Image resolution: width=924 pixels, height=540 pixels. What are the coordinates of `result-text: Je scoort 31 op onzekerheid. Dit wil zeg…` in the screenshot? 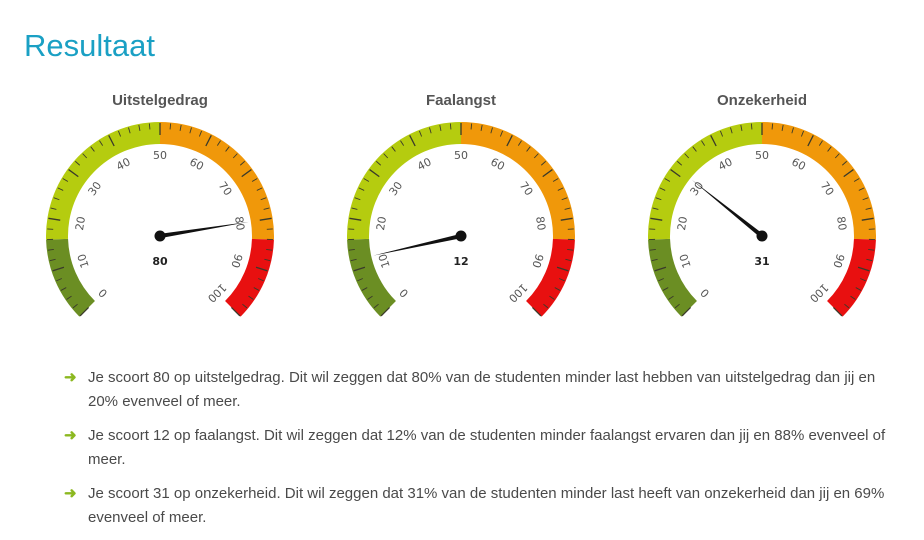 It's located at (486, 505).